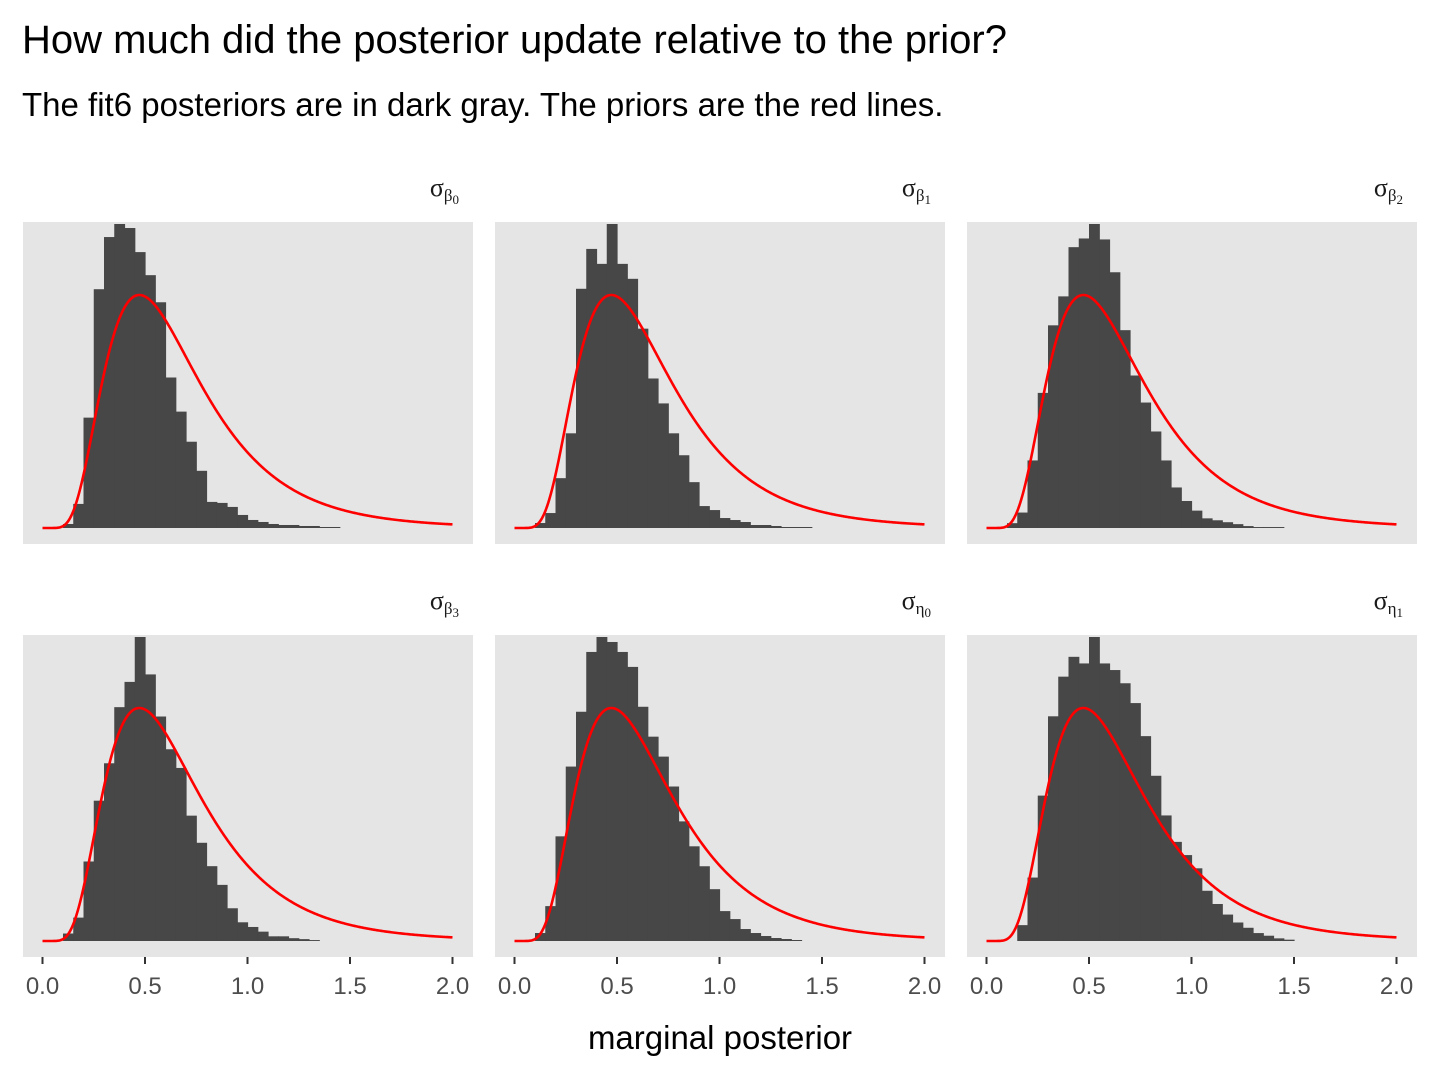 The width and height of the screenshot is (1440, 1080). I want to click on facet-panel: σβ0, so click(248, 358).